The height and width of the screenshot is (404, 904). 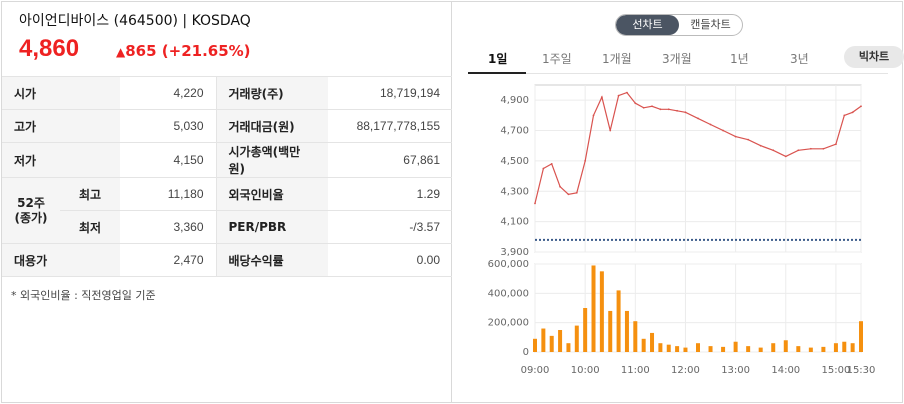 What do you see at coordinates (168, 93) in the screenshot?
I see `value-open: 4,220` at bounding box center [168, 93].